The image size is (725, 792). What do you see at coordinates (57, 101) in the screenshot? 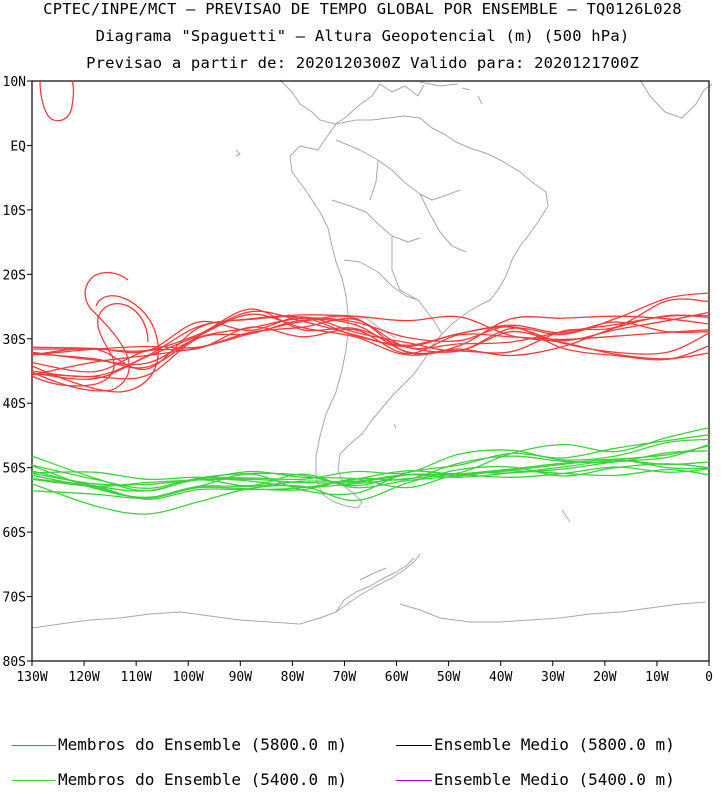
I see `contour-5800-closed-high` at bounding box center [57, 101].